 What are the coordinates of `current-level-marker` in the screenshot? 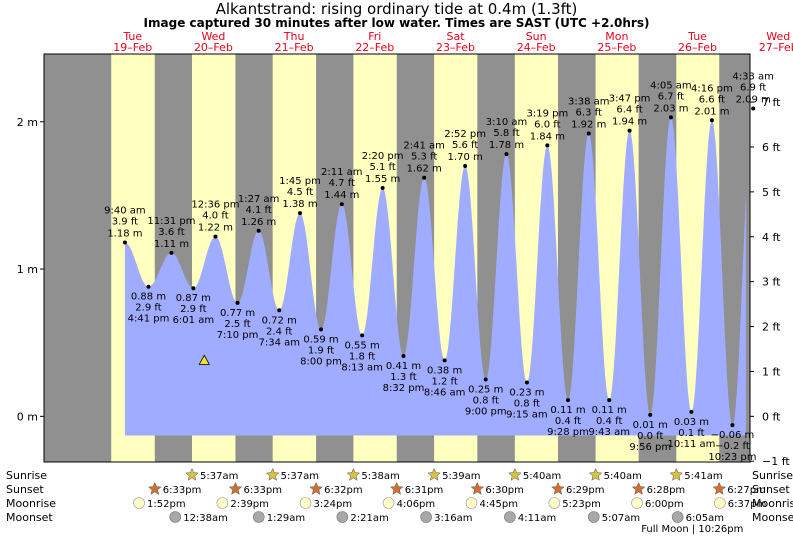 It's located at (204, 359).